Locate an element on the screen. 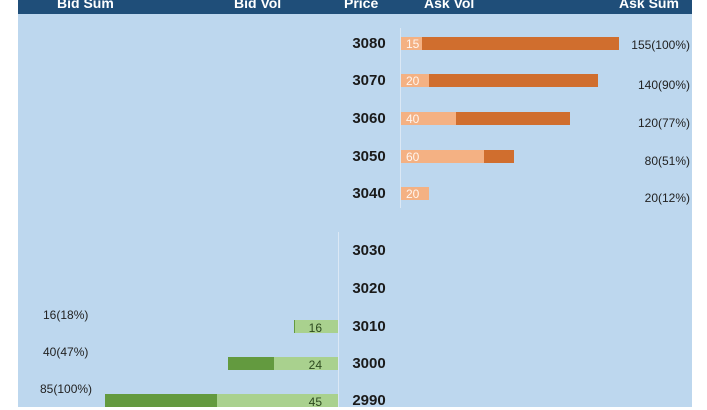  bid-price-3000: 3000 is located at coordinates (369, 363).